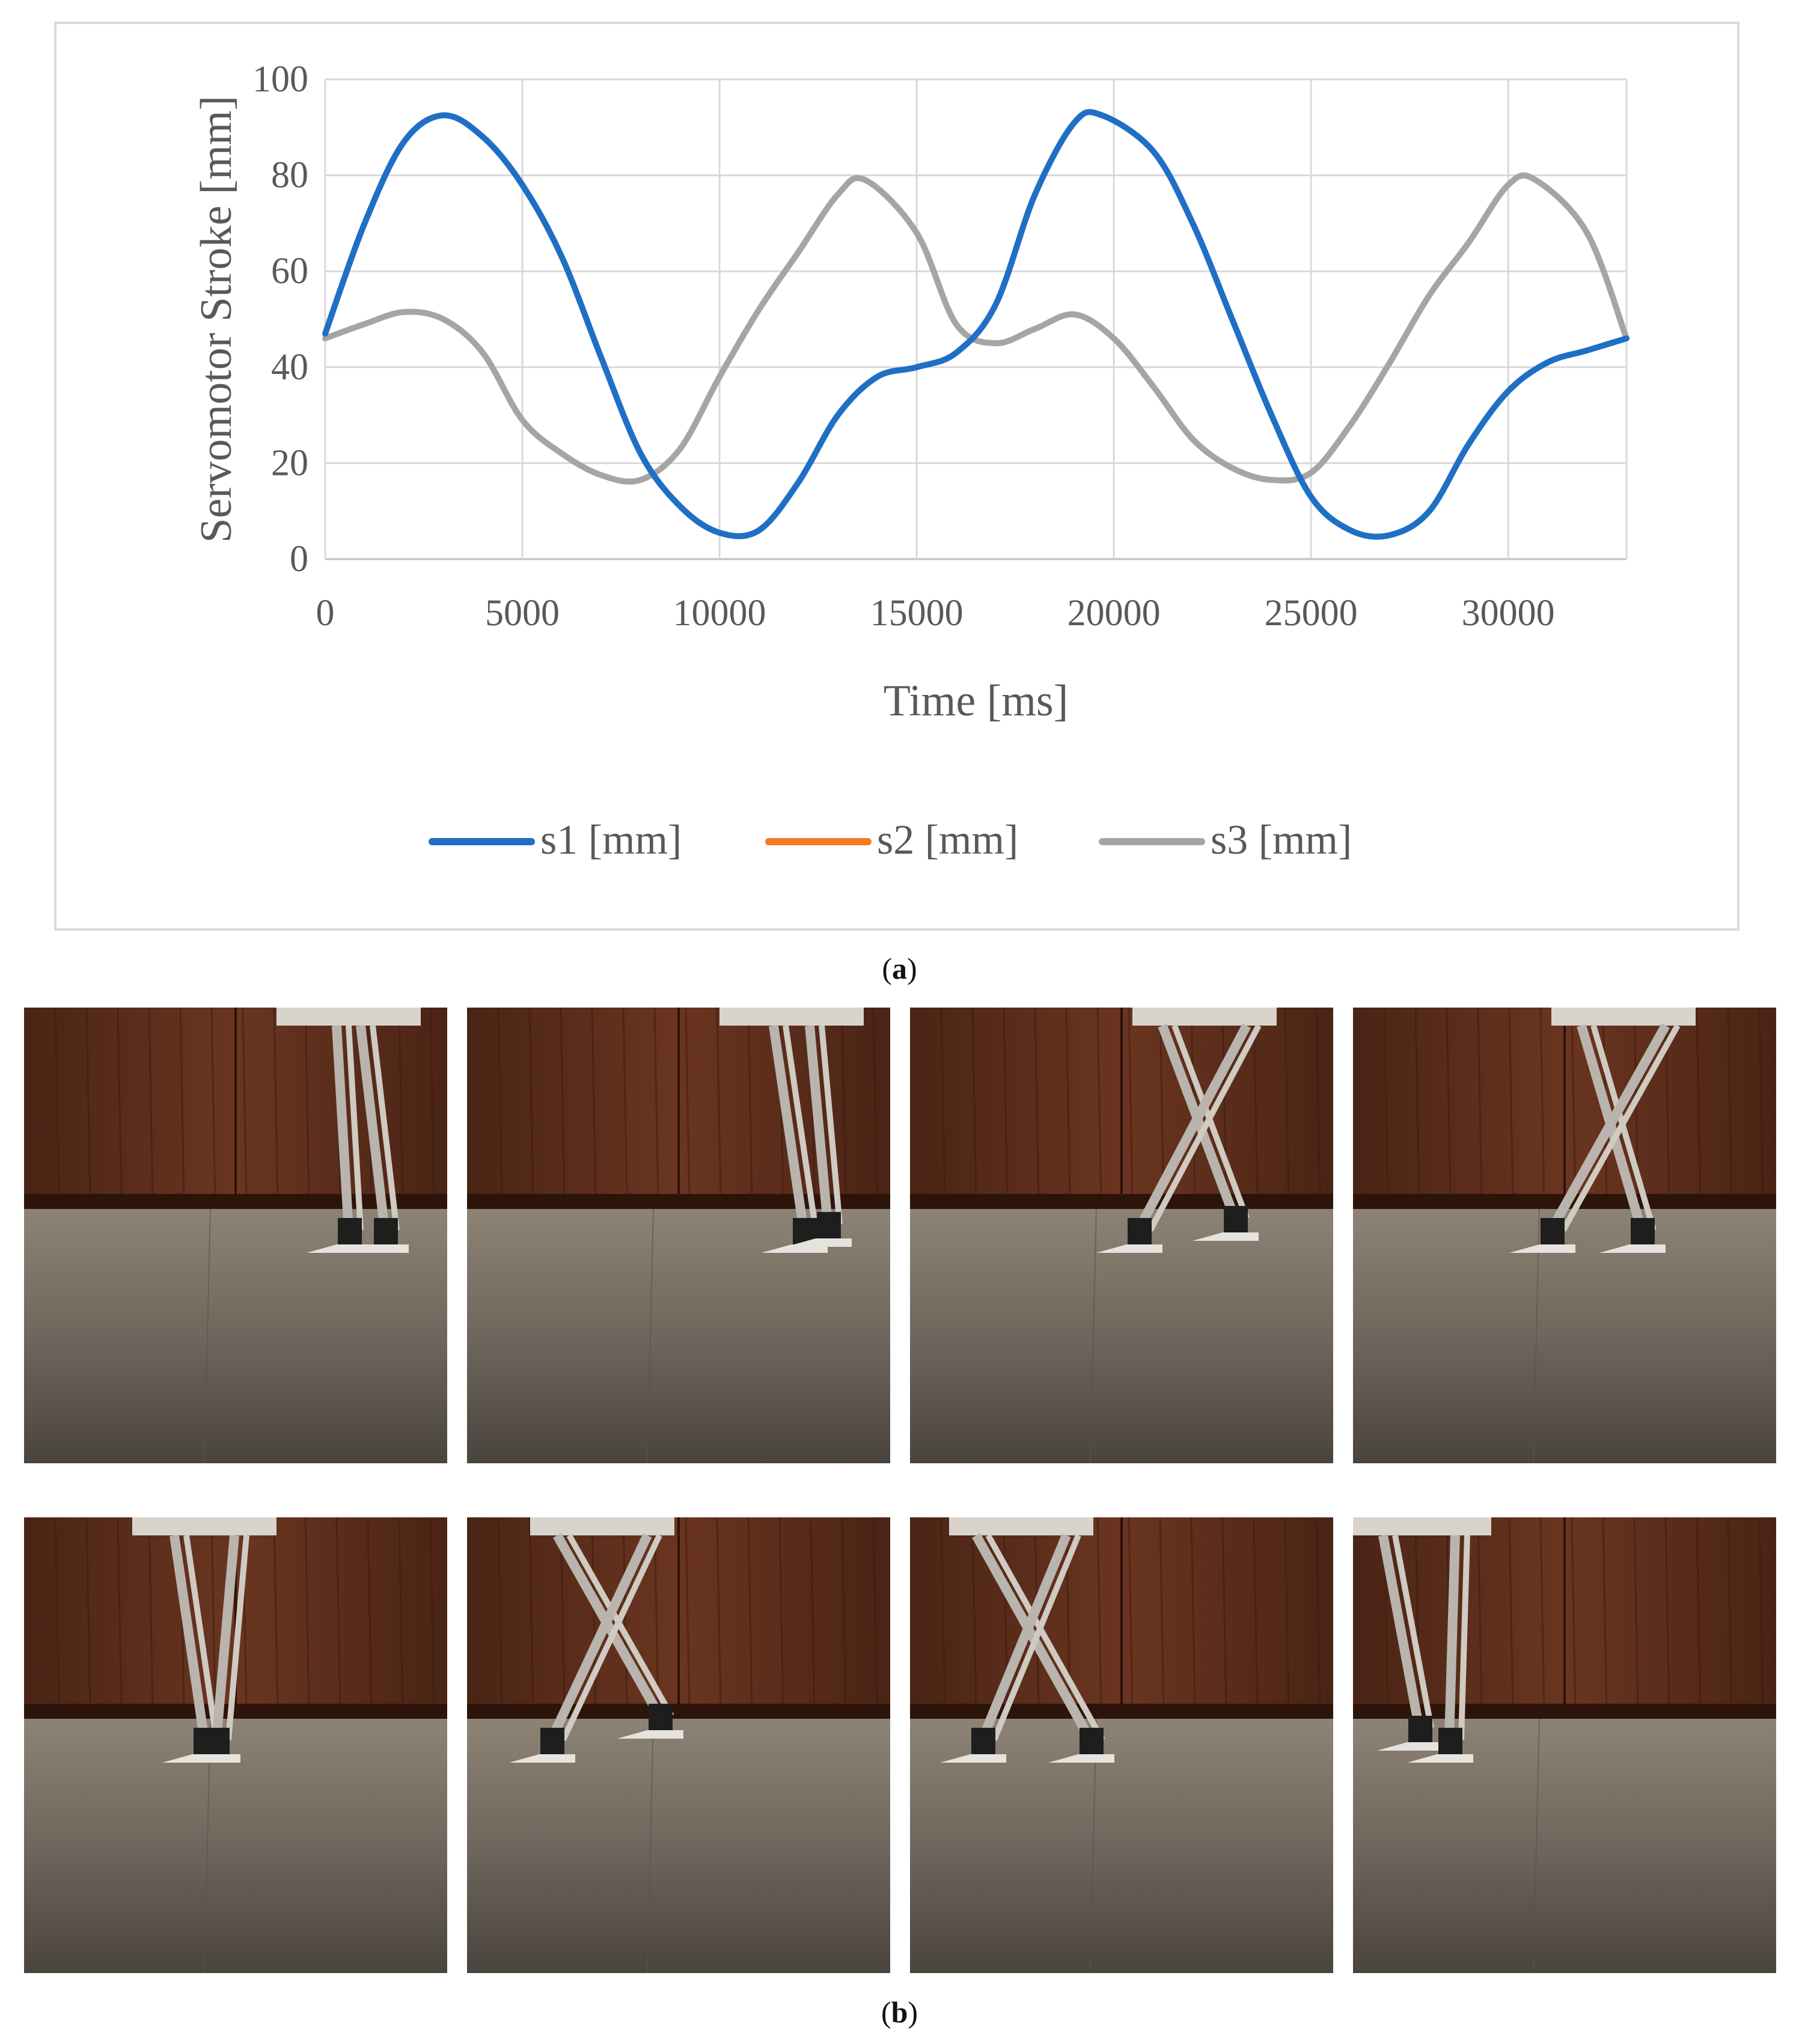 The height and width of the screenshot is (2044, 1799). Describe the element at coordinates (719, 613) in the screenshot. I see `x-tick-label: 10000` at that location.